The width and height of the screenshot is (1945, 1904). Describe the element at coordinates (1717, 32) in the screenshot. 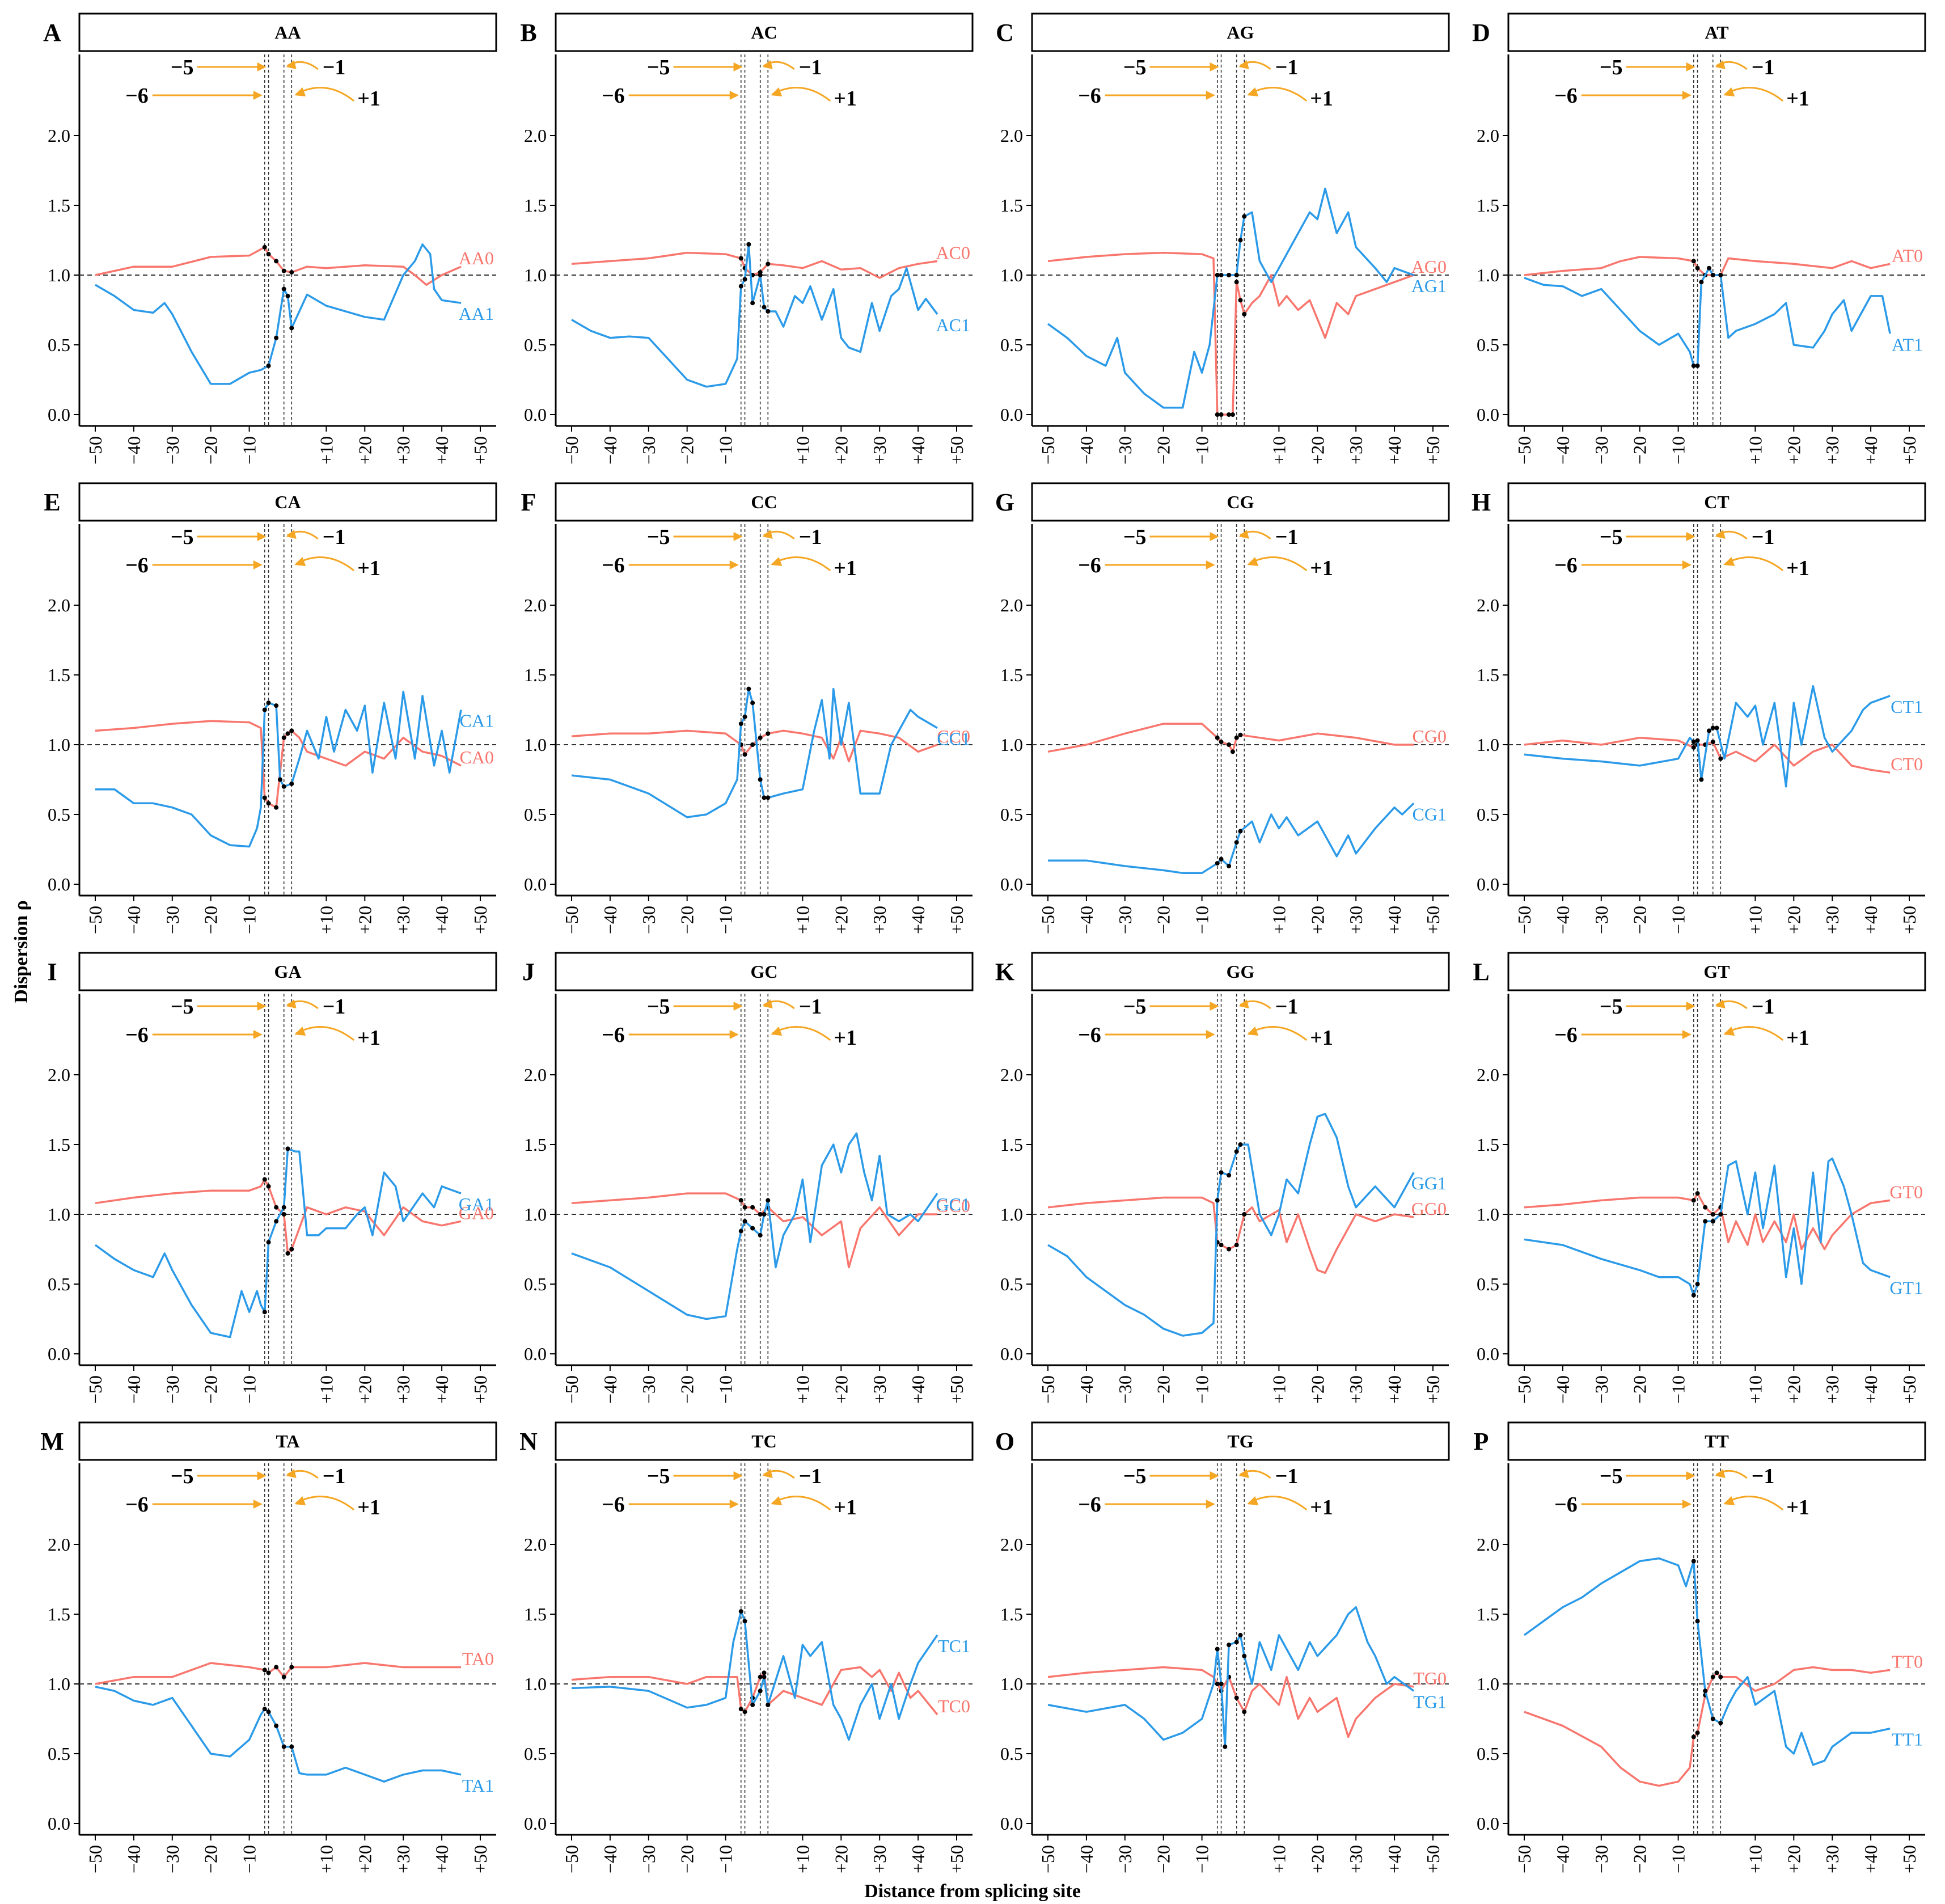

I see `panel-strip-title: AT` at that location.